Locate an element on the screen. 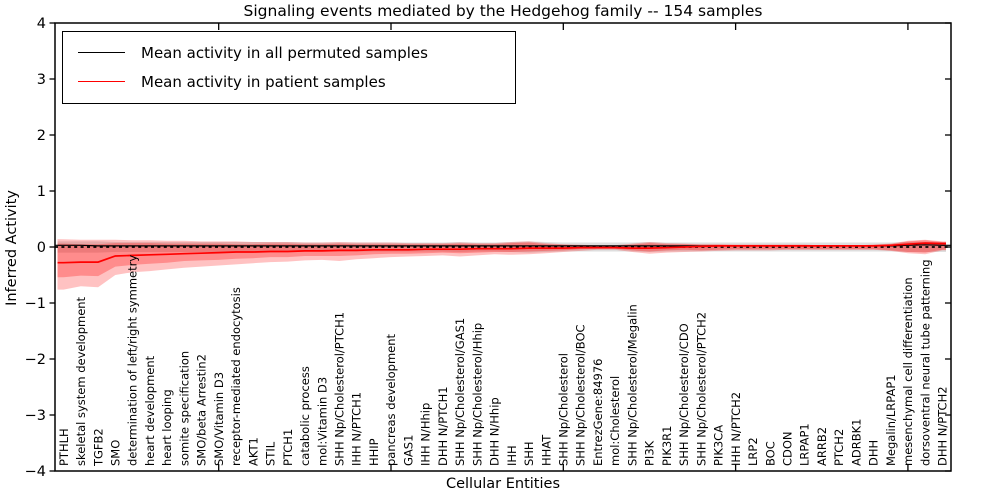  x-tick-label: SHH Np/Cholesterol is located at coordinates (564, 409).